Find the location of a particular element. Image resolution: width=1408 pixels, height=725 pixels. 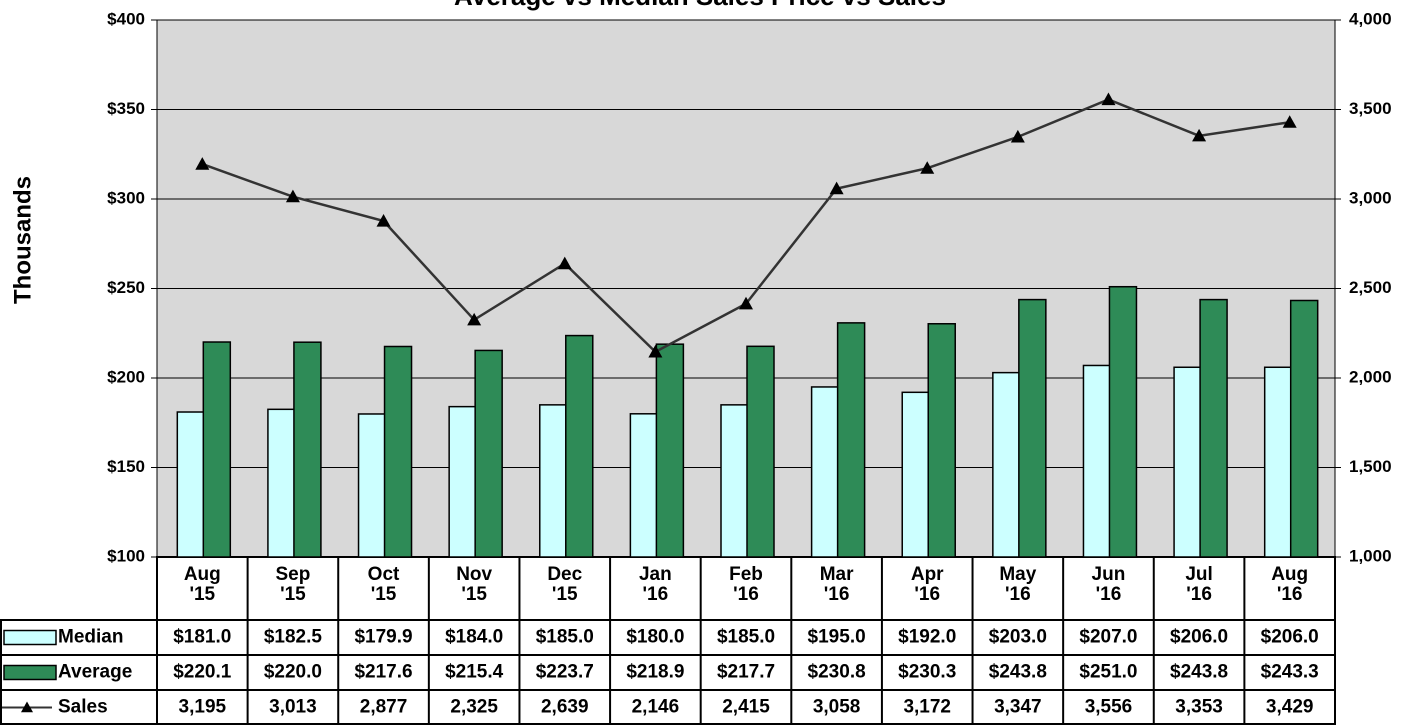

legend-label: Sales is located at coordinates (83, 707).